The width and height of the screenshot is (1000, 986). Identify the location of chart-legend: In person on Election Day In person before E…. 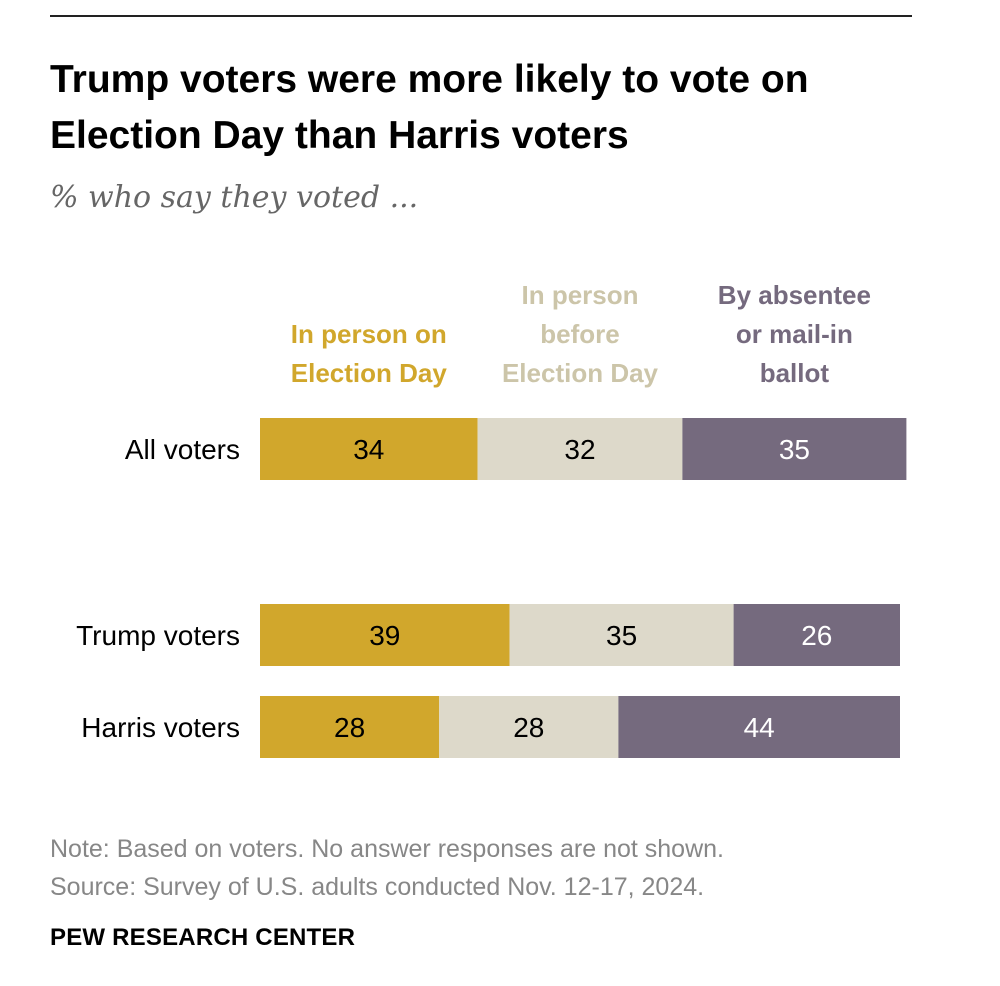
(581, 334).